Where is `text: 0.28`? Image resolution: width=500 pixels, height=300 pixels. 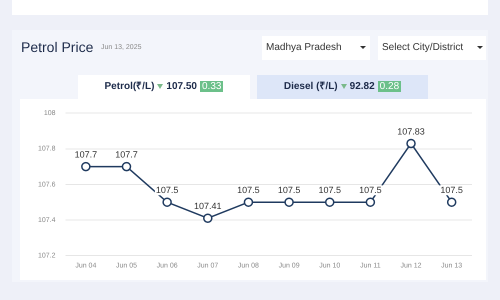 text: 0.28 is located at coordinates (390, 86).